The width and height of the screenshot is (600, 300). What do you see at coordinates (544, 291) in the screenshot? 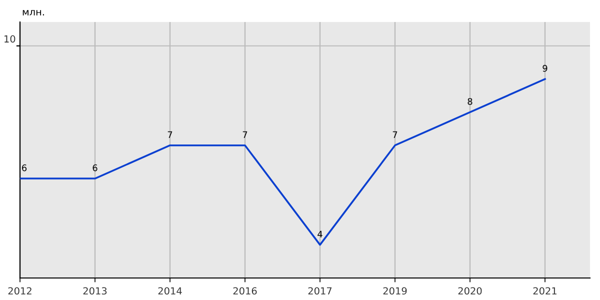
I see `x-tick-label: 2021` at bounding box center [544, 291].